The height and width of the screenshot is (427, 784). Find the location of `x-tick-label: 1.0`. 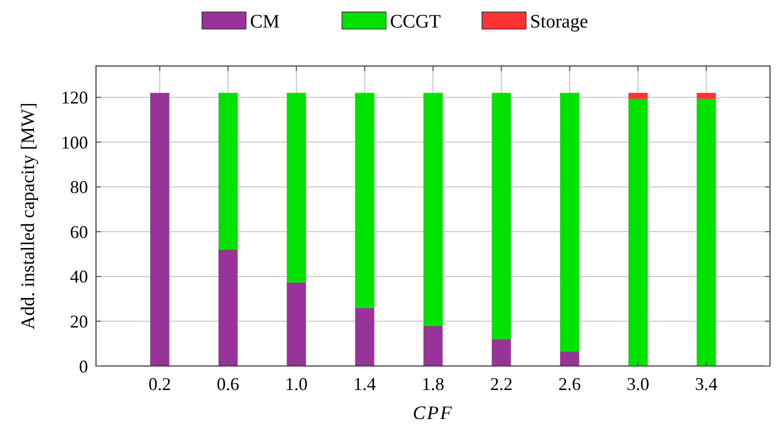

x-tick-label: 1.0 is located at coordinates (296, 384).